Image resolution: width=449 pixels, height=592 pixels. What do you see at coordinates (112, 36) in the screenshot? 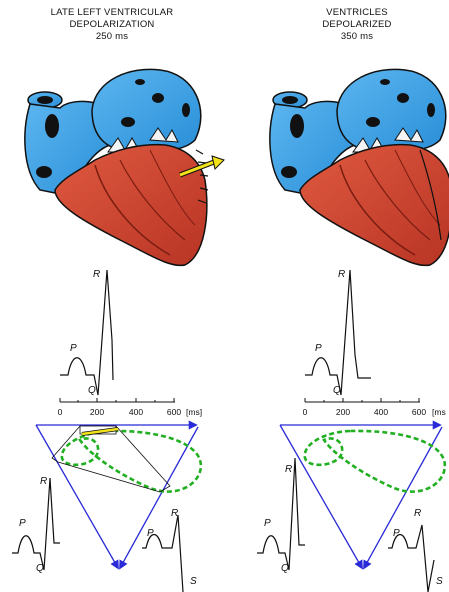
I see `left-title-line3: 250 ms` at bounding box center [112, 36].